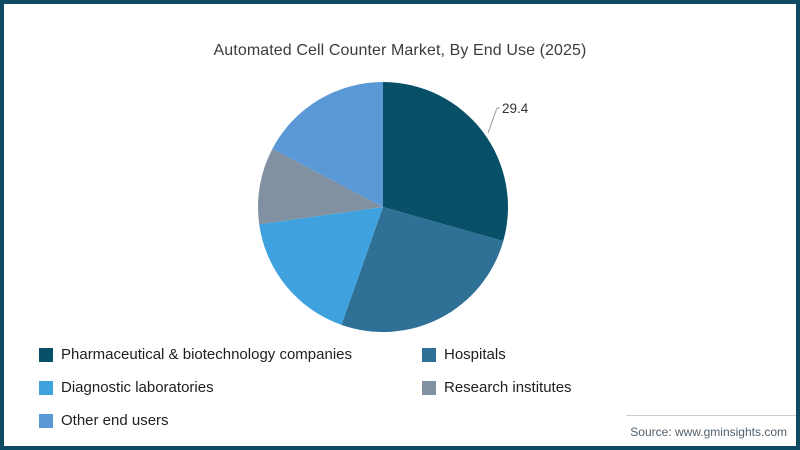  I want to click on legend-swatch-other-end-users-icon, so click(46, 420).